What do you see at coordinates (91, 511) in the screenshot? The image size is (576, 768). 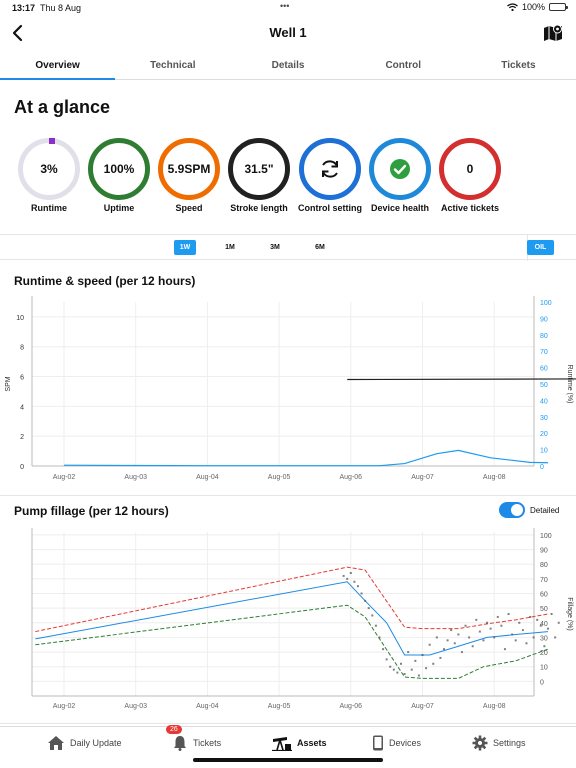 I see `chart-title: Pump fillage (per 12 hours)` at bounding box center [91, 511].